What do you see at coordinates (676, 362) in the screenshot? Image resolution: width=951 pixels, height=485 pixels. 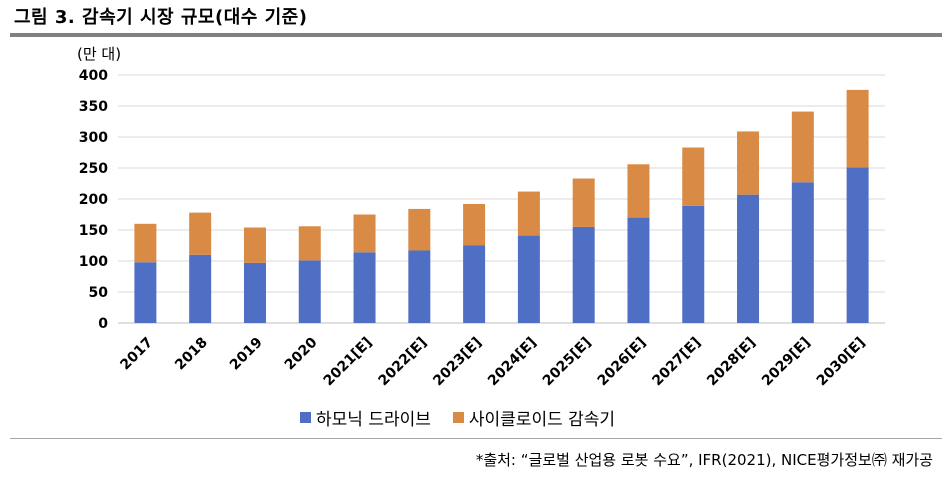 I see `x-tick-label-2027E: 2027[E]` at bounding box center [676, 362].